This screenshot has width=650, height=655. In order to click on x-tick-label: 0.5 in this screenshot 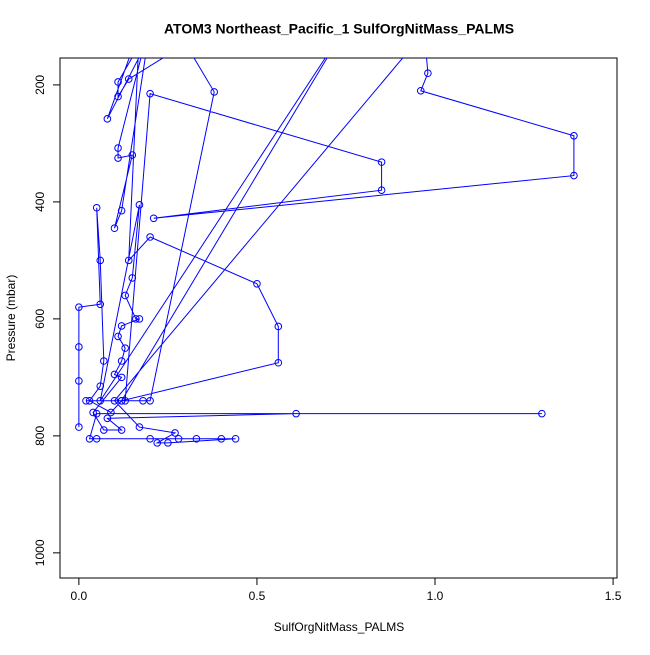, I will do `click(257, 596)`.